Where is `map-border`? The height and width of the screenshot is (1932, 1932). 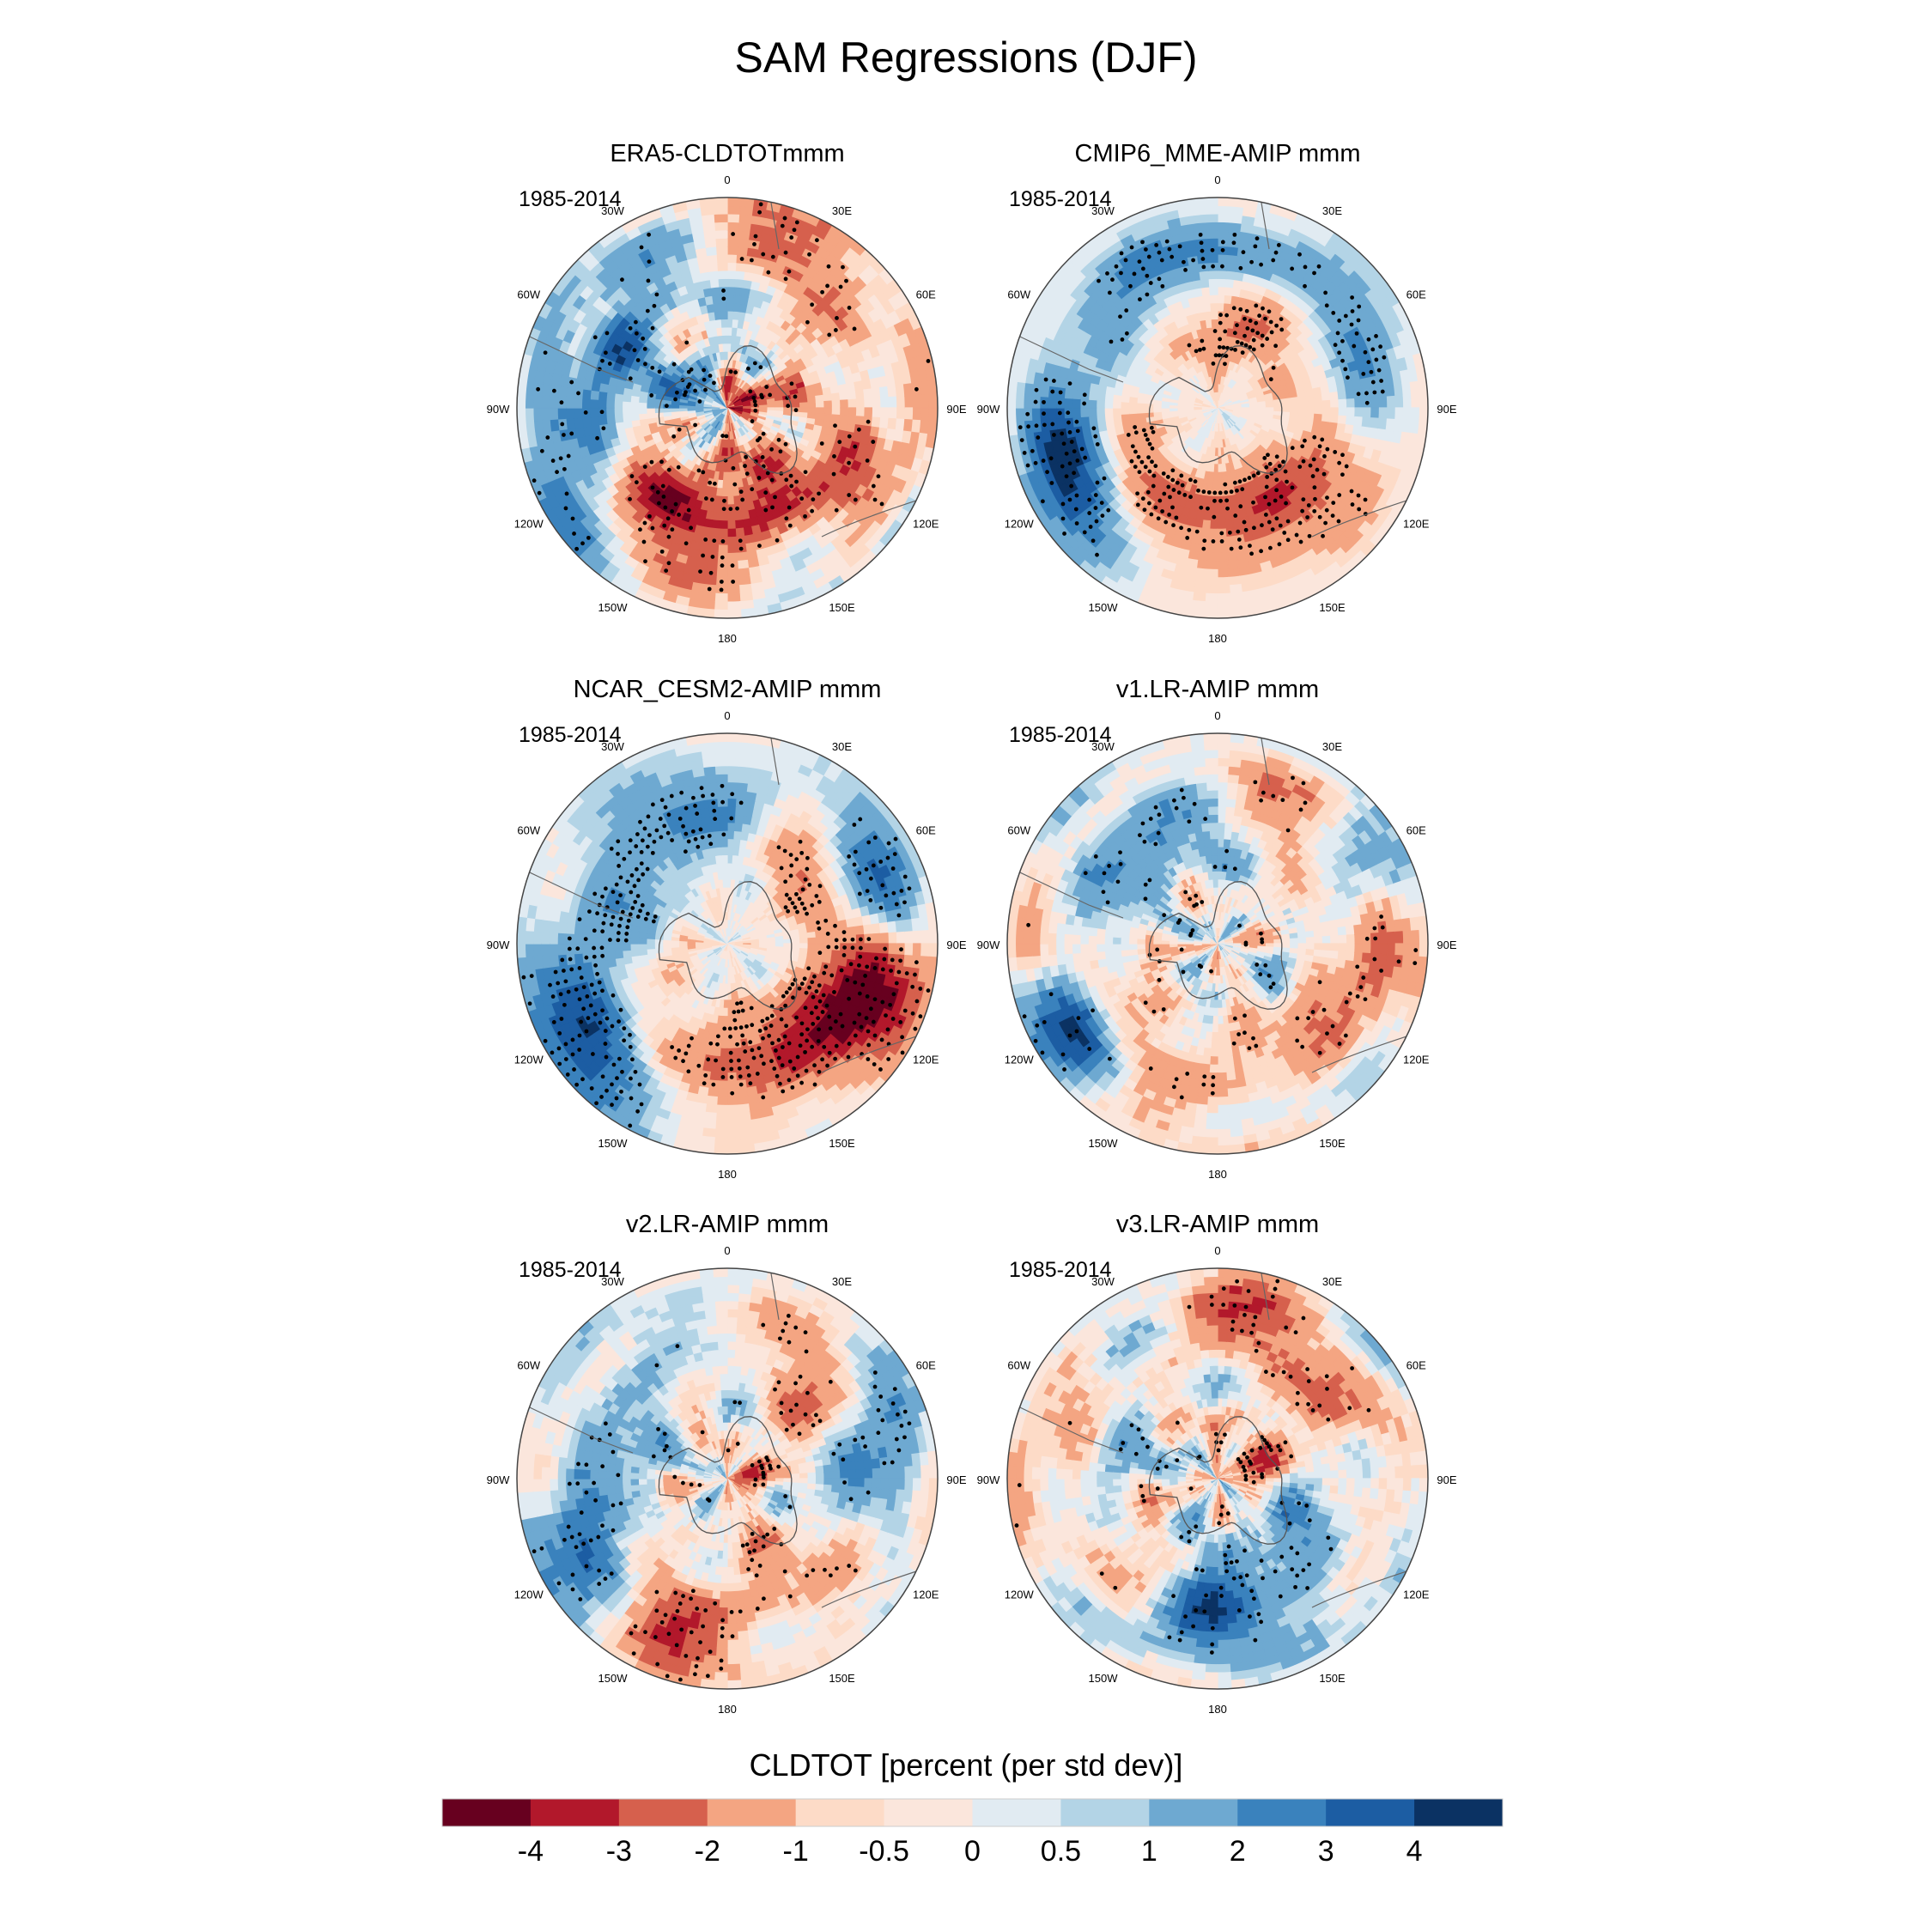 map-border is located at coordinates (727, 408).